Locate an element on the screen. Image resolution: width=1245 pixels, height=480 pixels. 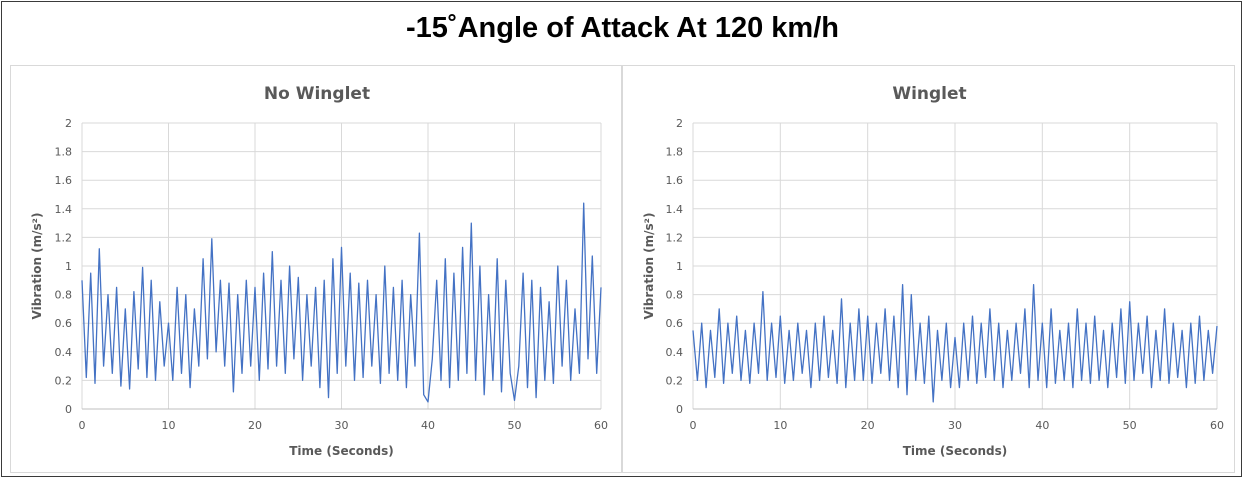
chart-title: Winglet is located at coordinates (929, 94).